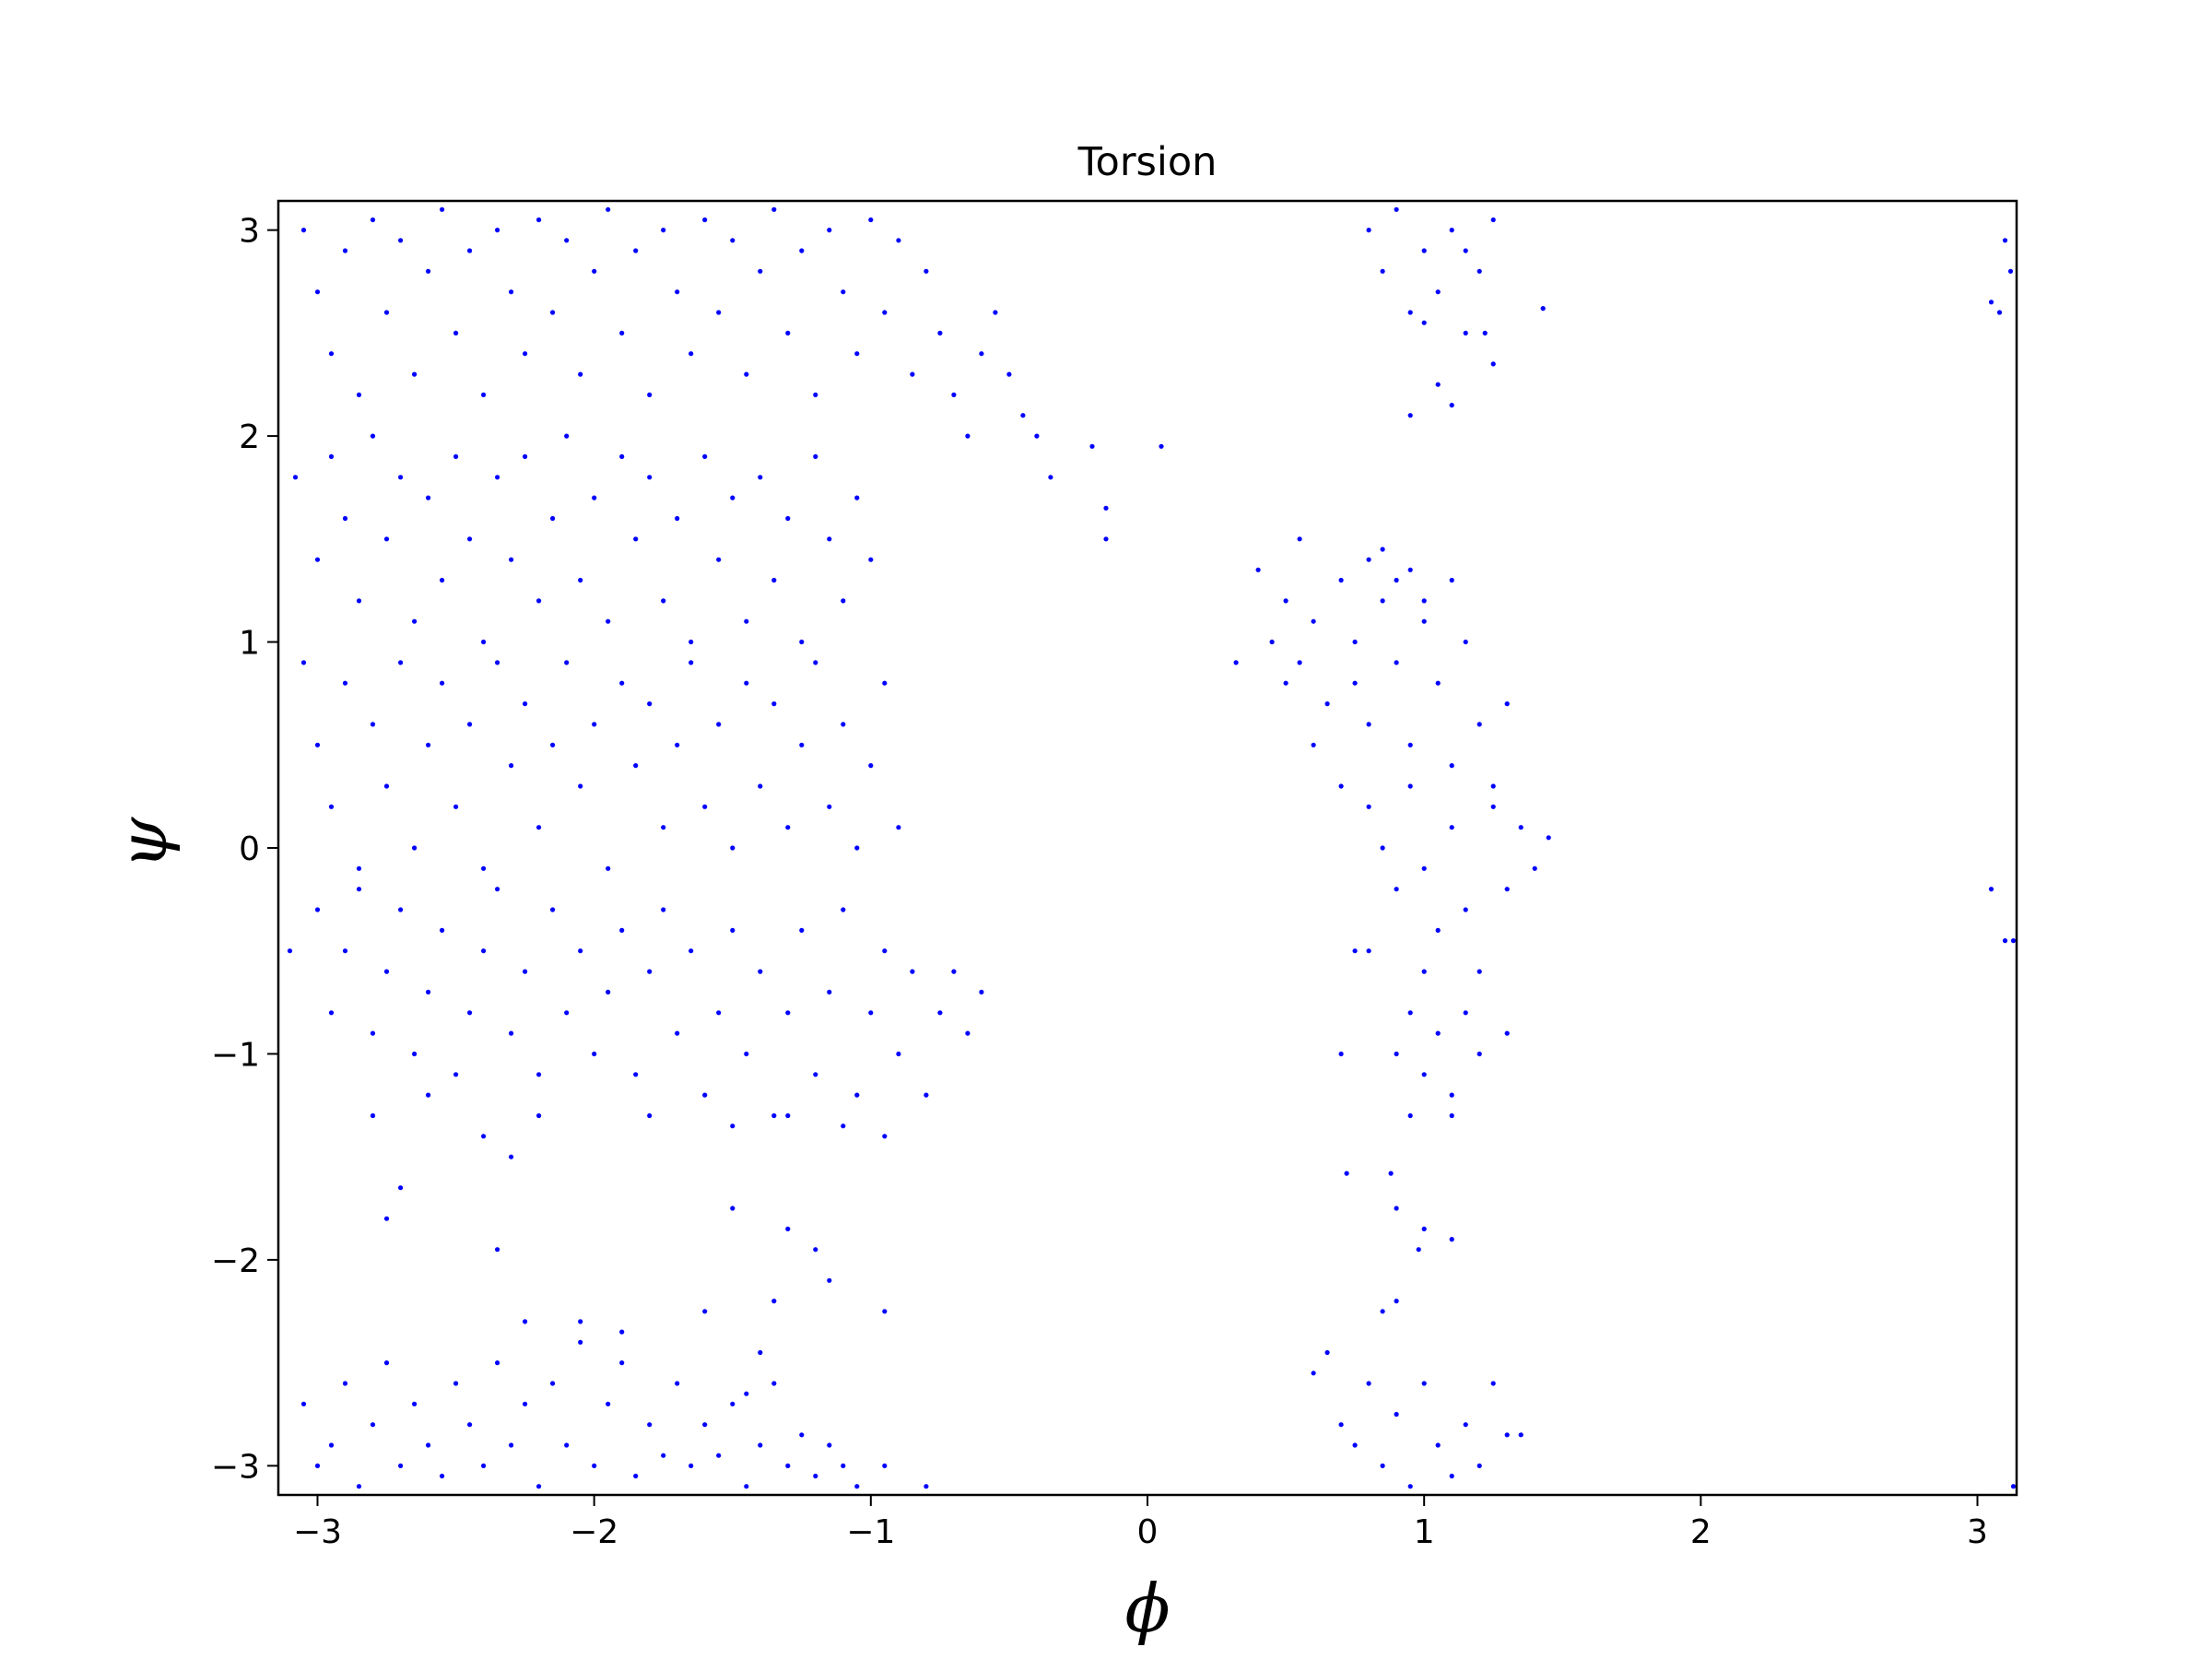  What do you see at coordinates (1977, 1532) in the screenshot?
I see `x-tick-label: 3` at bounding box center [1977, 1532].